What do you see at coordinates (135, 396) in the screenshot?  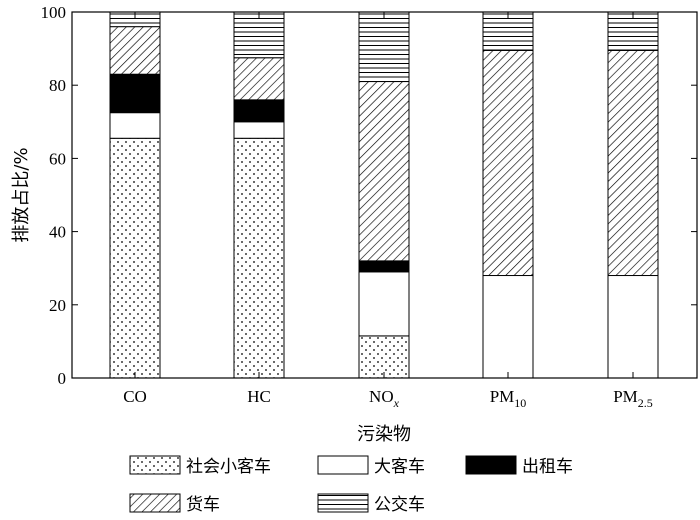 I see `x-tick-label-CO: CO` at bounding box center [135, 396].